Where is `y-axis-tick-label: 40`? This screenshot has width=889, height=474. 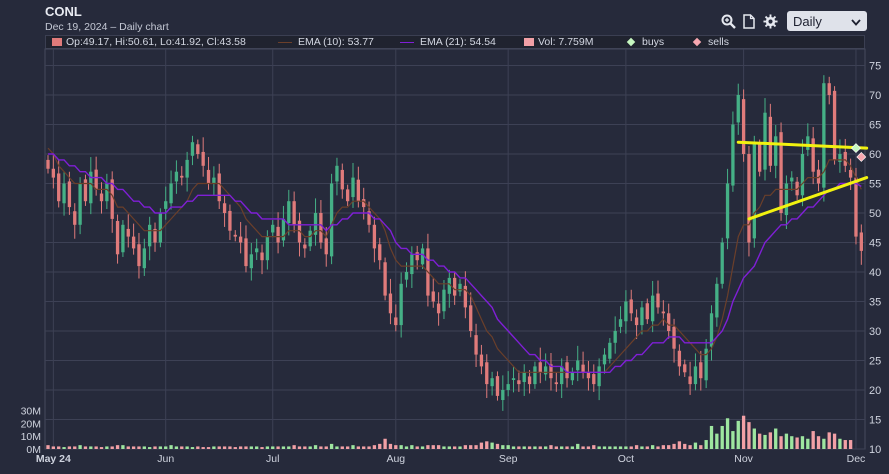 y-axis-tick-label: 40 is located at coordinates (875, 273).